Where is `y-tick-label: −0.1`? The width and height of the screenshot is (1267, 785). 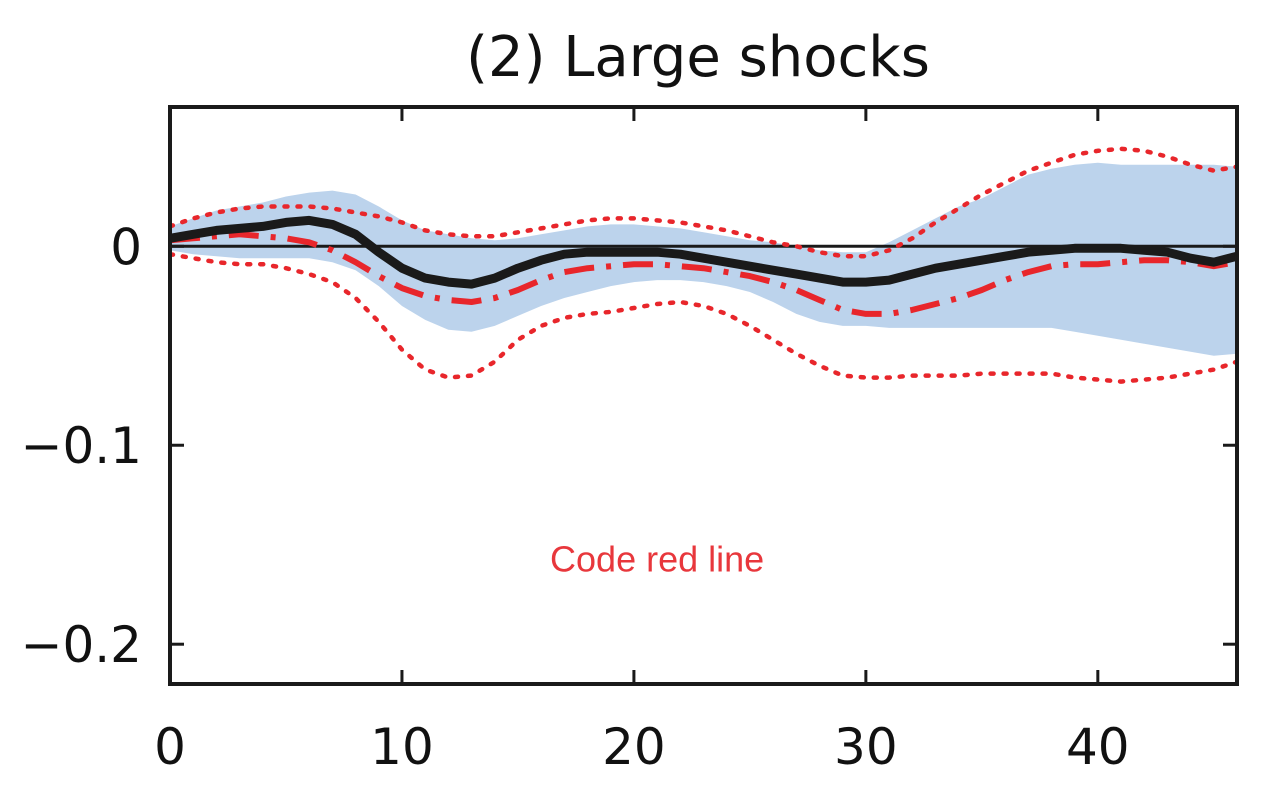 y-tick-label: −0.1 is located at coordinates (81, 446).